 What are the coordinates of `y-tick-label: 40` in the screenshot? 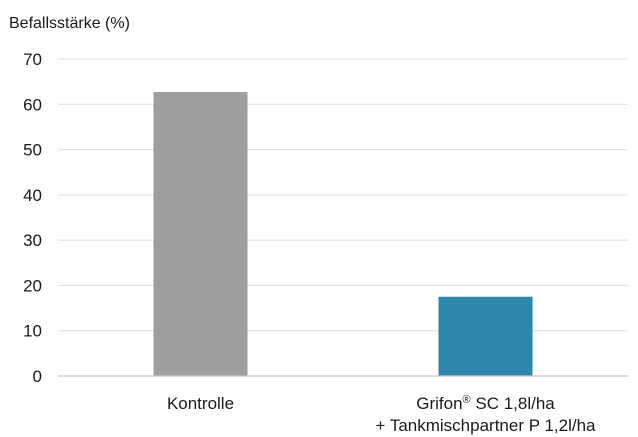 It's located at (32, 195).